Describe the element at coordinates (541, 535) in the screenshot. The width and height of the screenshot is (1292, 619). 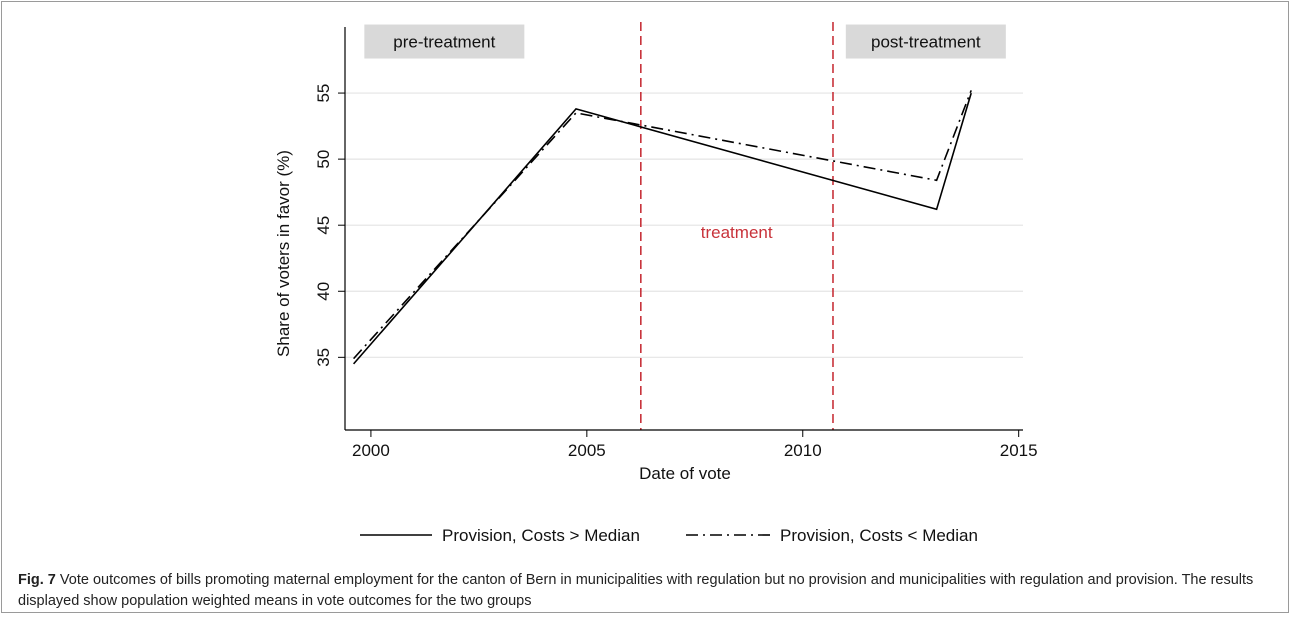
I see `legend-label: Provision, Costs > Median` at that location.